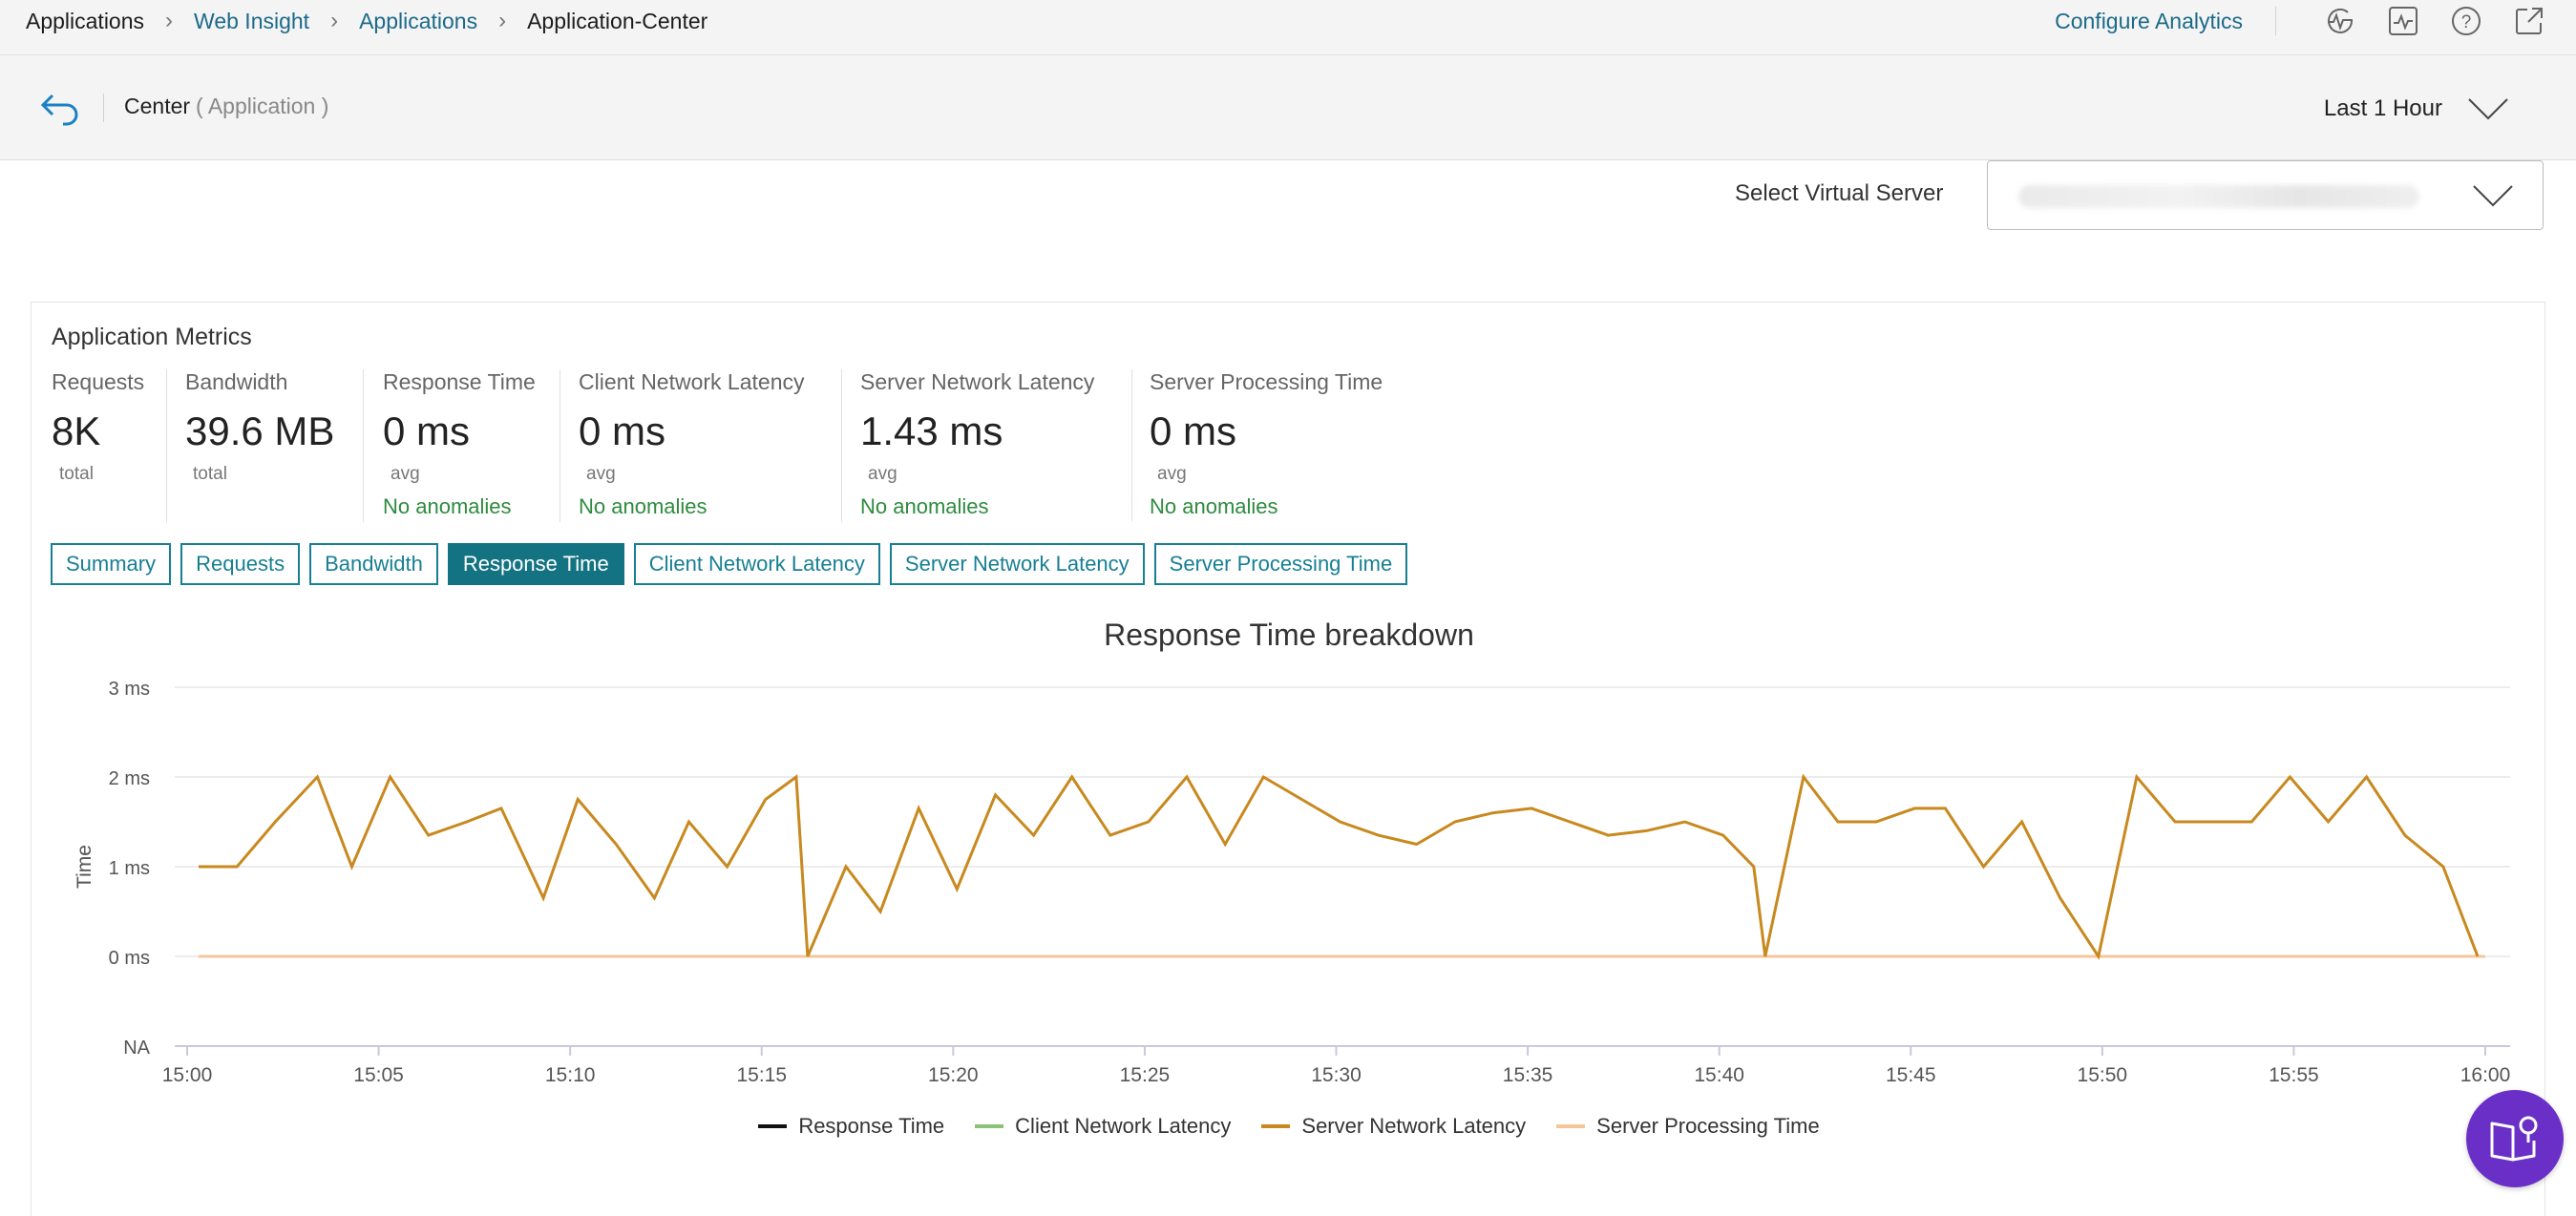  I want to click on virtual-server-dropdown, so click(2265, 195).